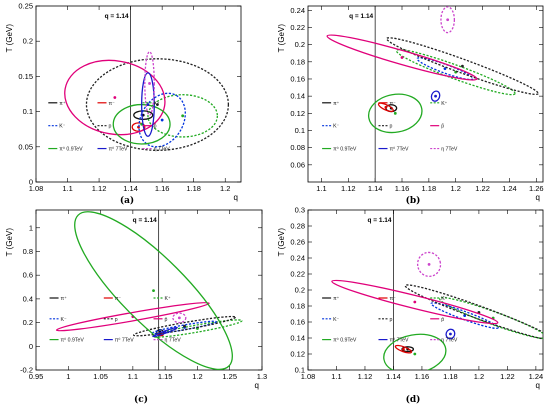  What do you see at coordinates (31, 346) in the screenshot?
I see `y-tick-label: 0` at bounding box center [31, 346].